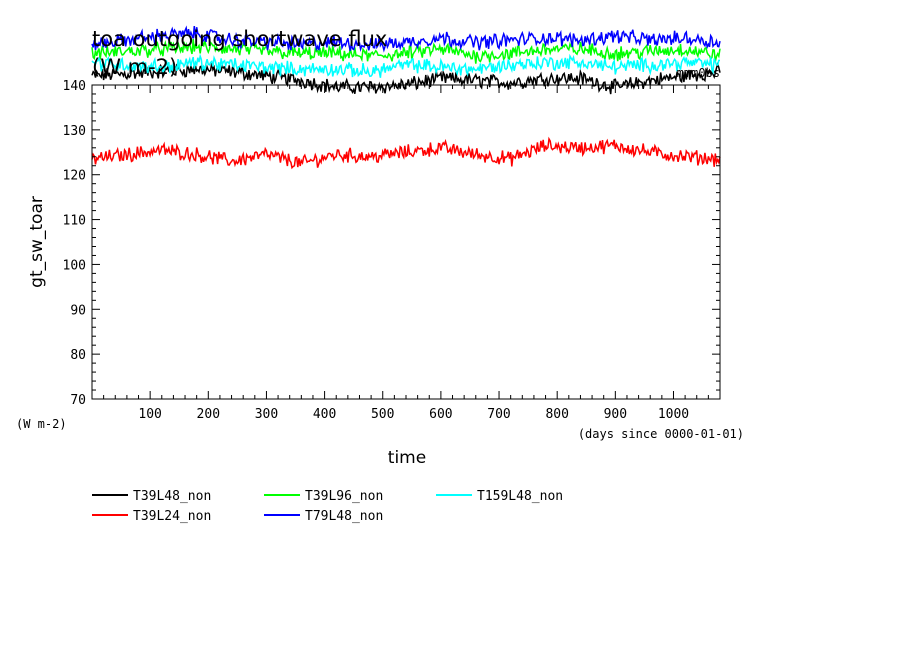  What do you see at coordinates (324, 414) in the screenshot?
I see `x-tick-label: 400` at bounding box center [324, 414].